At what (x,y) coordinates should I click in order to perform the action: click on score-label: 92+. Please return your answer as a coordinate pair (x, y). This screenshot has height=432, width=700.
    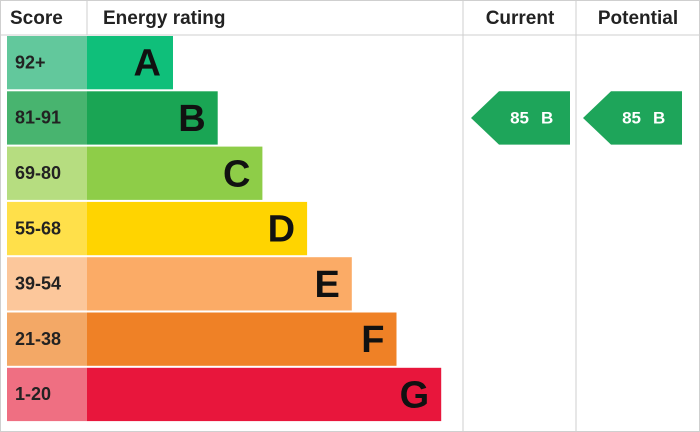
    Looking at the image, I should click on (30, 62).